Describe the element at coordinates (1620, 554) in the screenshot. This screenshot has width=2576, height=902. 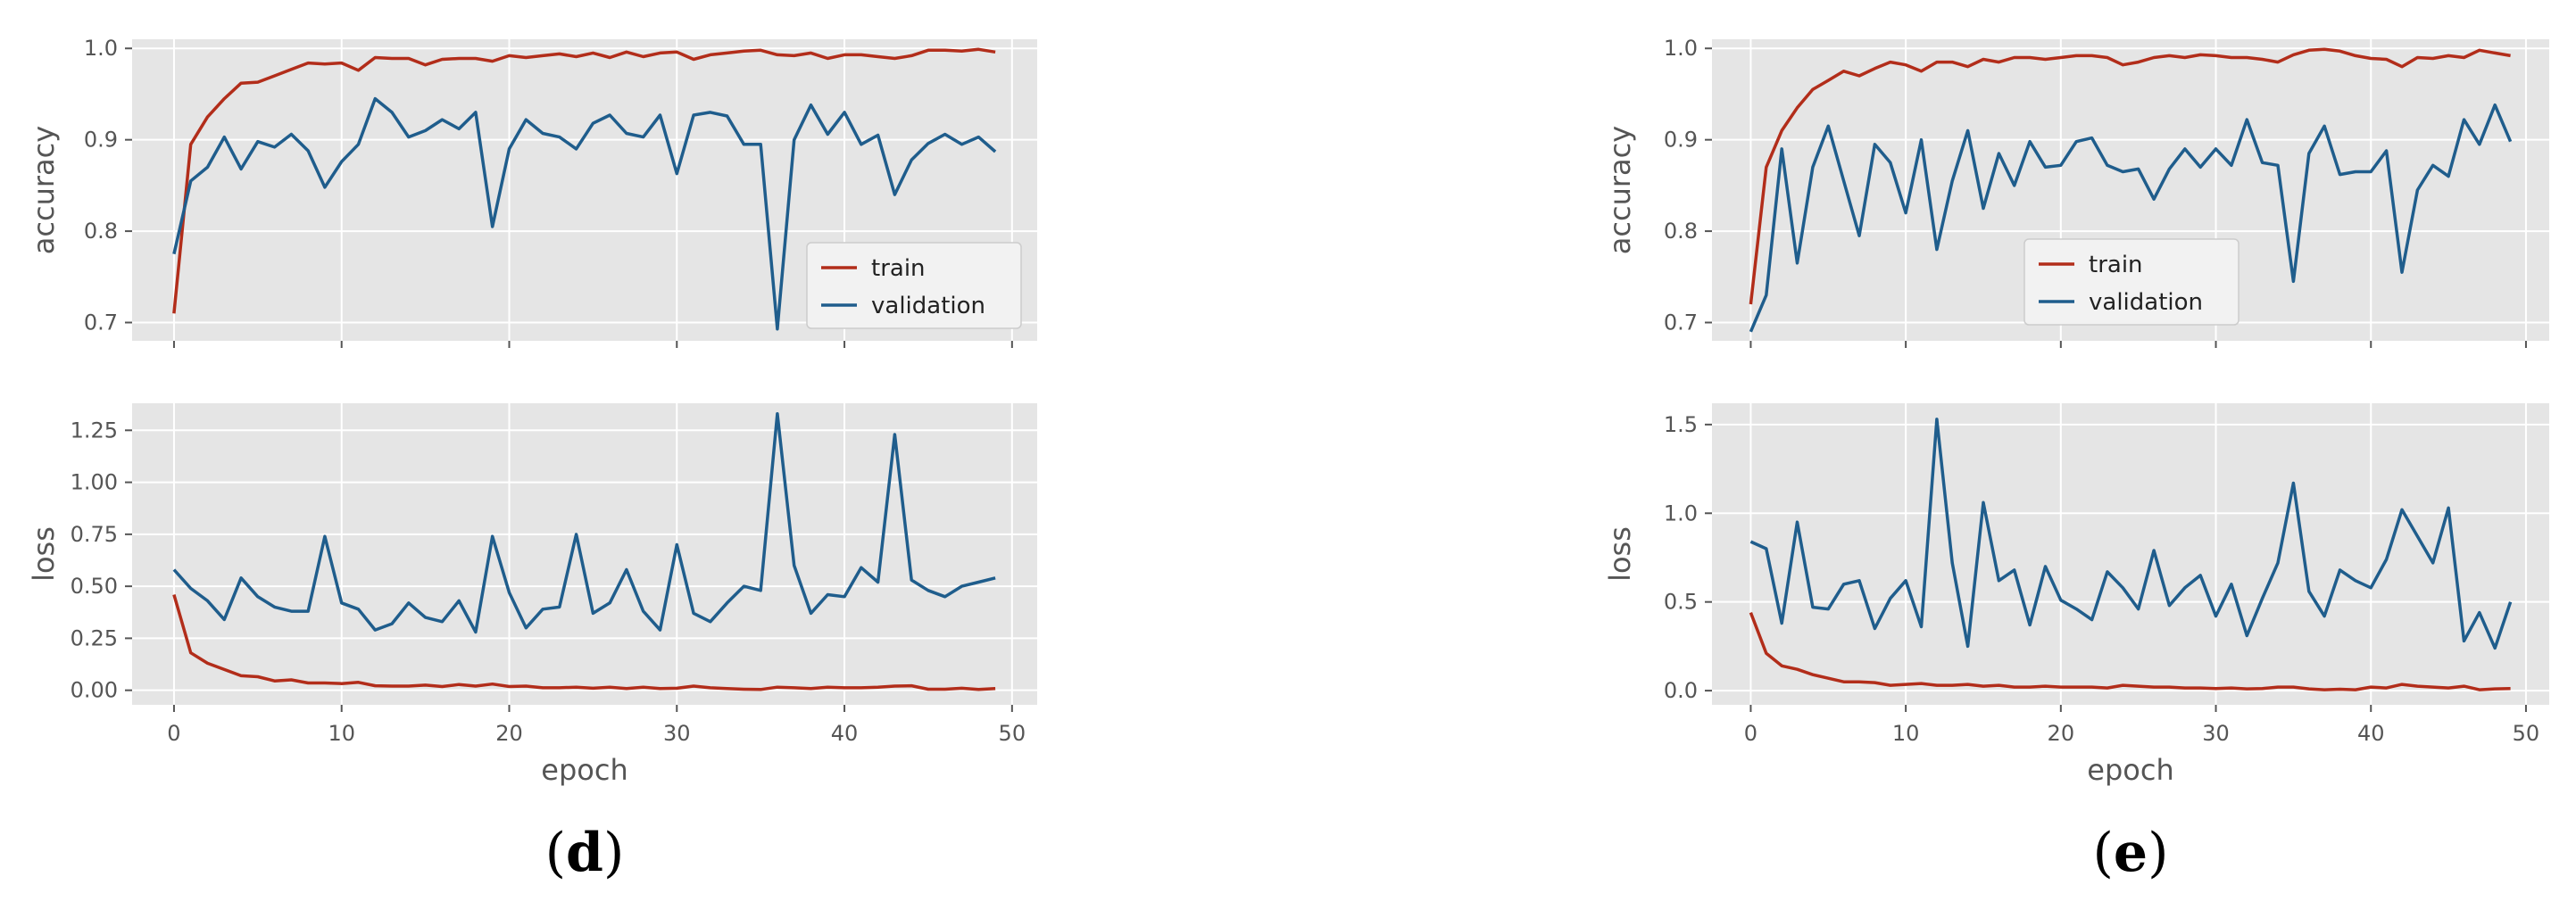
I see `panel-e-loss-ylabel: loss` at that location.